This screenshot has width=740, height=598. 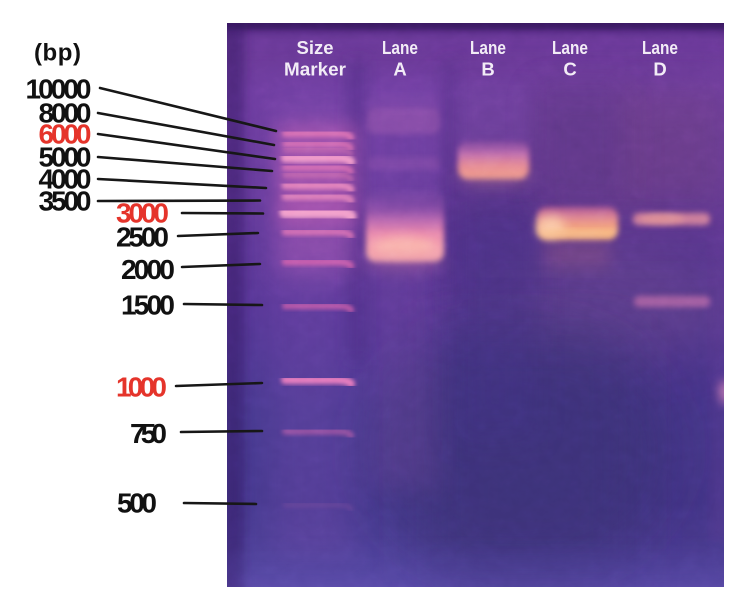 I want to click on svg-text: (bp), so click(x=57, y=53).